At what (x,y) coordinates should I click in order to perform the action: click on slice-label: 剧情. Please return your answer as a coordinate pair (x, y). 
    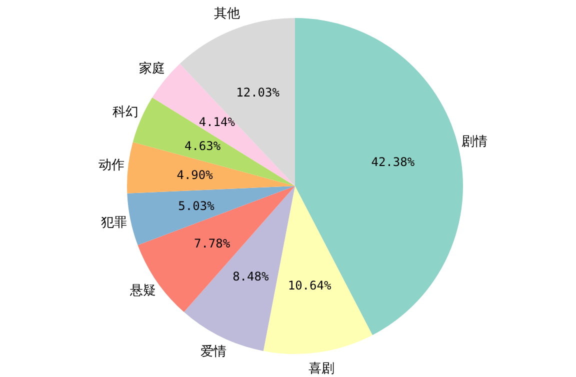
    Looking at the image, I should click on (475, 142).